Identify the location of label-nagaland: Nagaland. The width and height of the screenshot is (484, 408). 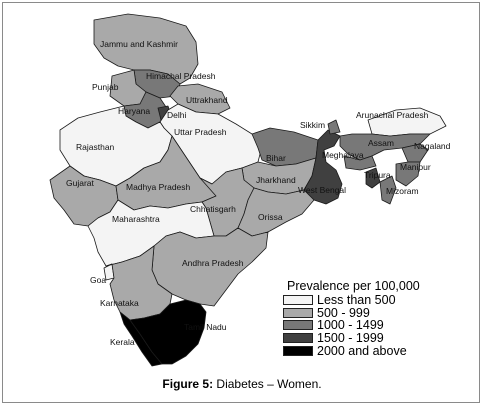
(432, 146).